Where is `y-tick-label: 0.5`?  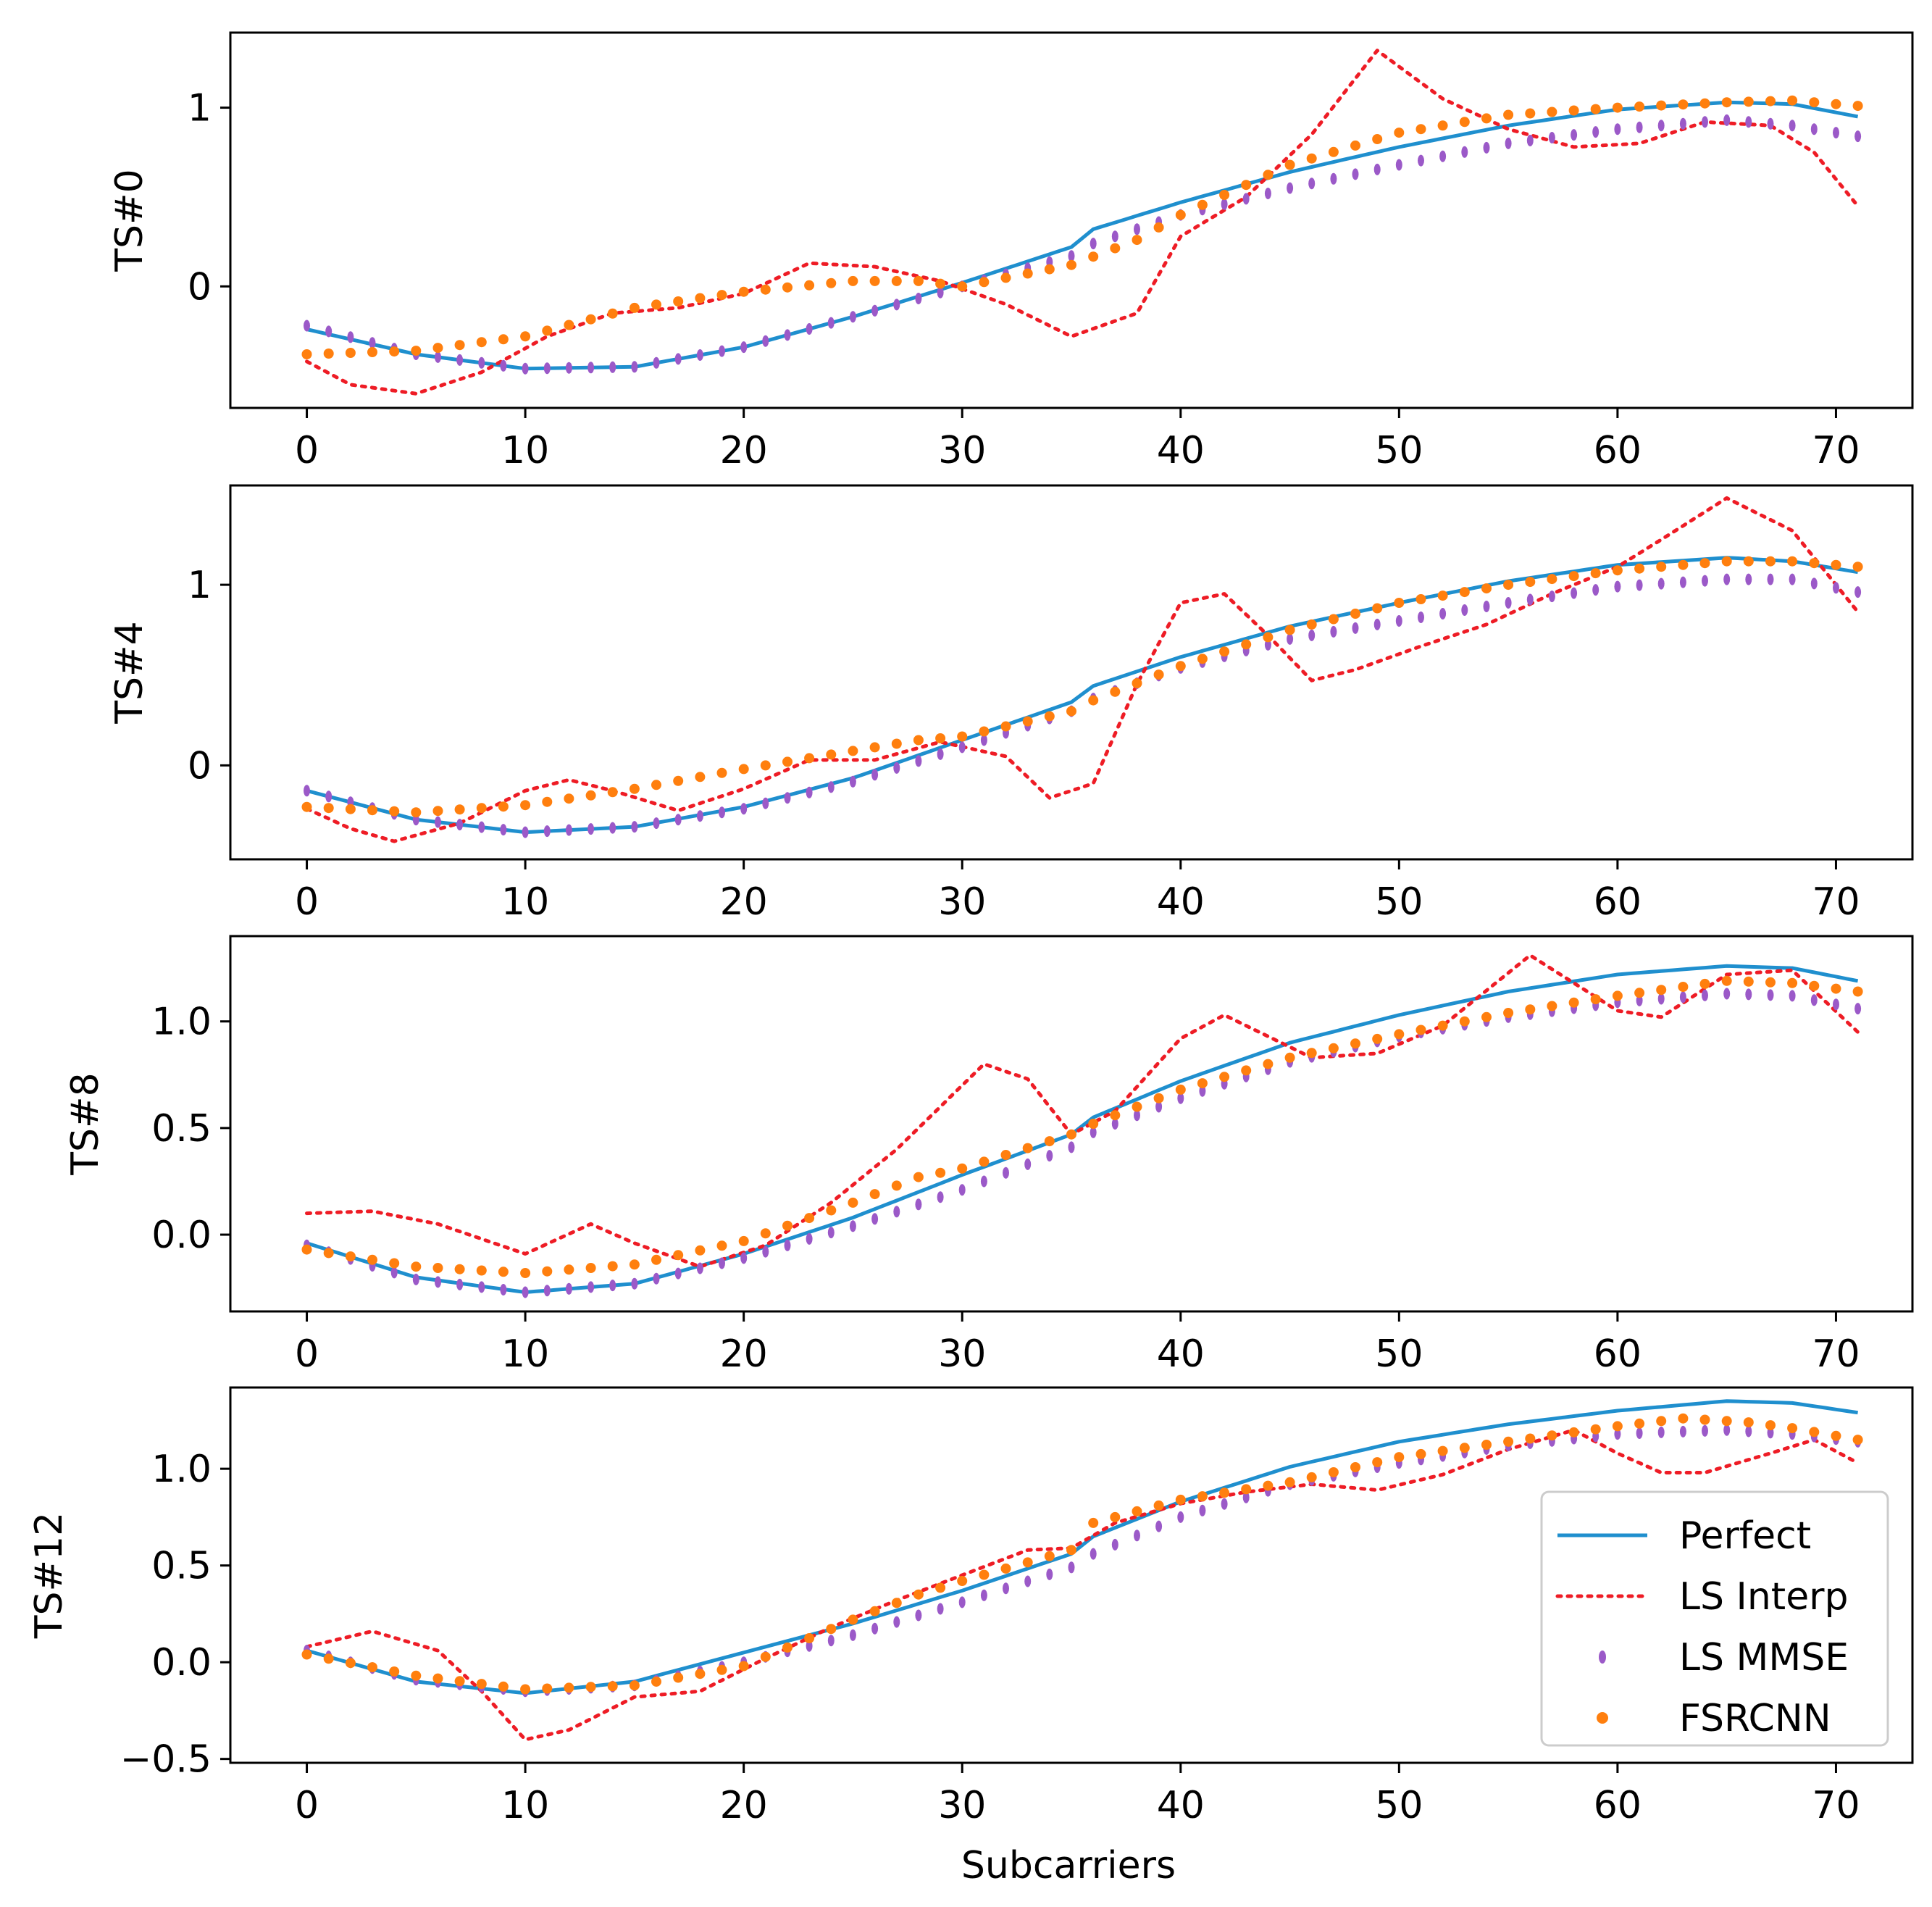
y-tick-label: 0.5 is located at coordinates (181, 1129).